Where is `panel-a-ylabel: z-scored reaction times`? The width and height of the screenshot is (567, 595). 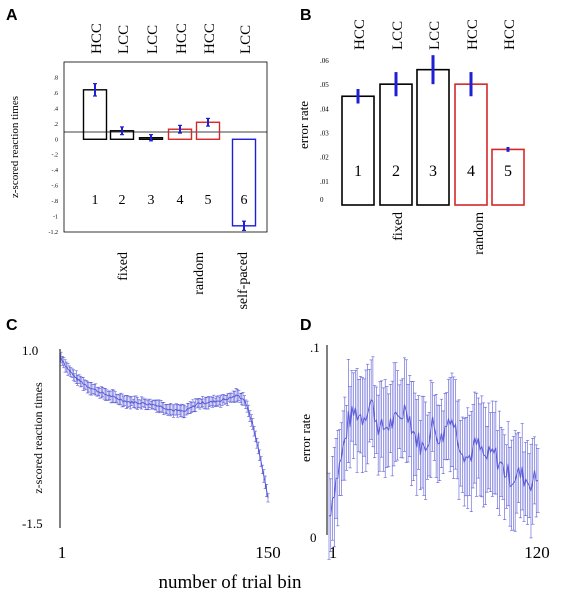 panel-a-ylabel: z-scored reaction times is located at coordinates (15, 147).